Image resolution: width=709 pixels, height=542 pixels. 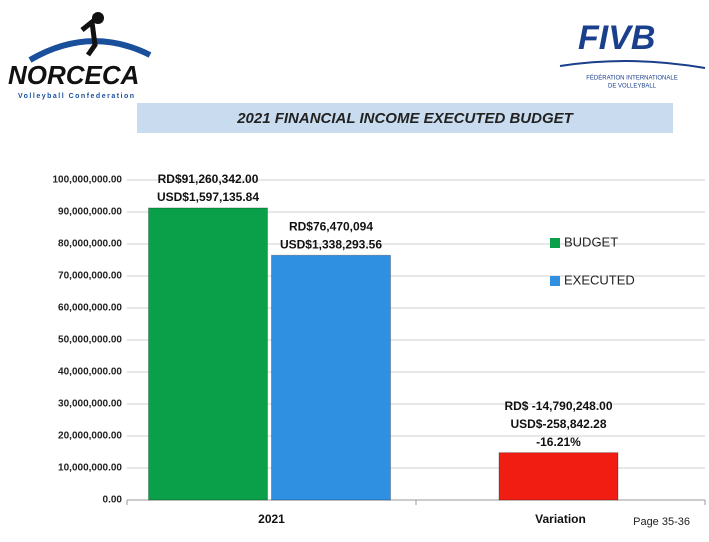 What do you see at coordinates (208, 197) in the screenshot?
I see `data-label: USD$1,597,135.84` at bounding box center [208, 197].